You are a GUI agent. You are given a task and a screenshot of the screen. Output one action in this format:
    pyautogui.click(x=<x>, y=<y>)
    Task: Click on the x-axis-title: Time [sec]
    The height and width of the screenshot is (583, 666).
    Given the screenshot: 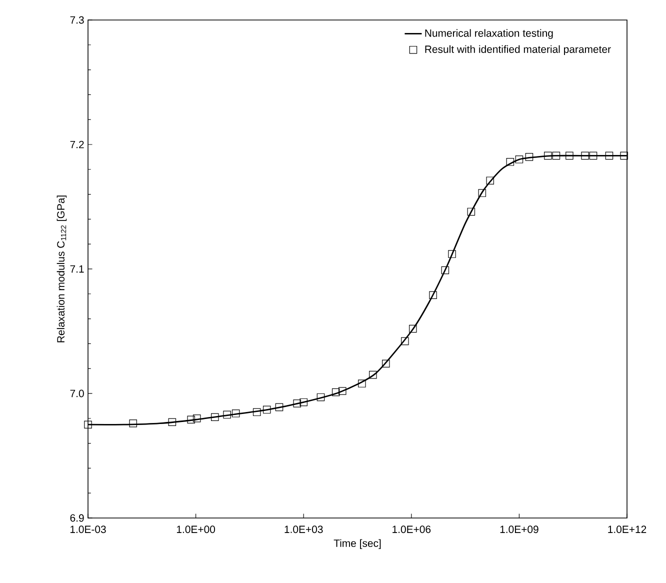 What is the action you would take?
    pyautogui.click(x=357, y=544)
    